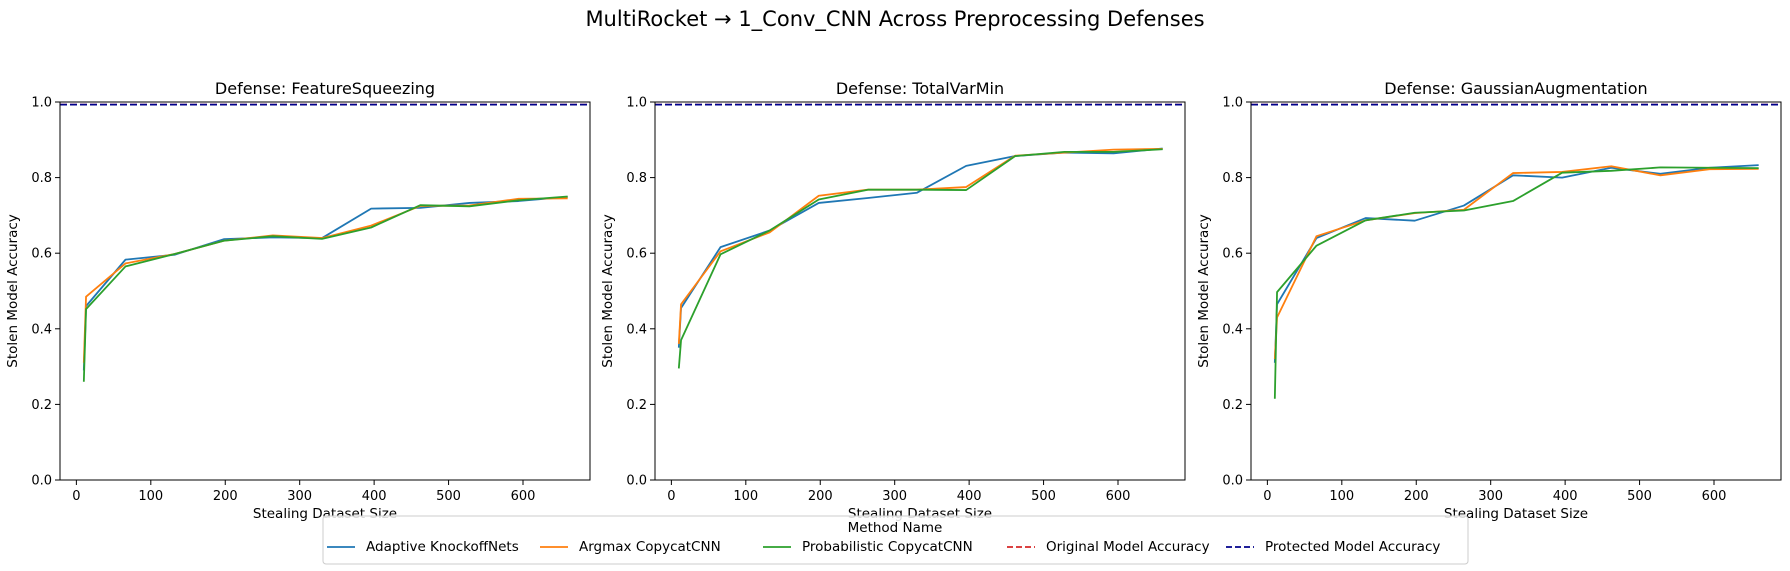 The width and height of the screenshot is (1790, 571). What do you see at coordinates (650, 547) in the screenshot?
I see `legend-label: Argmax CopycatCNN` at bounding box center [650, 547].